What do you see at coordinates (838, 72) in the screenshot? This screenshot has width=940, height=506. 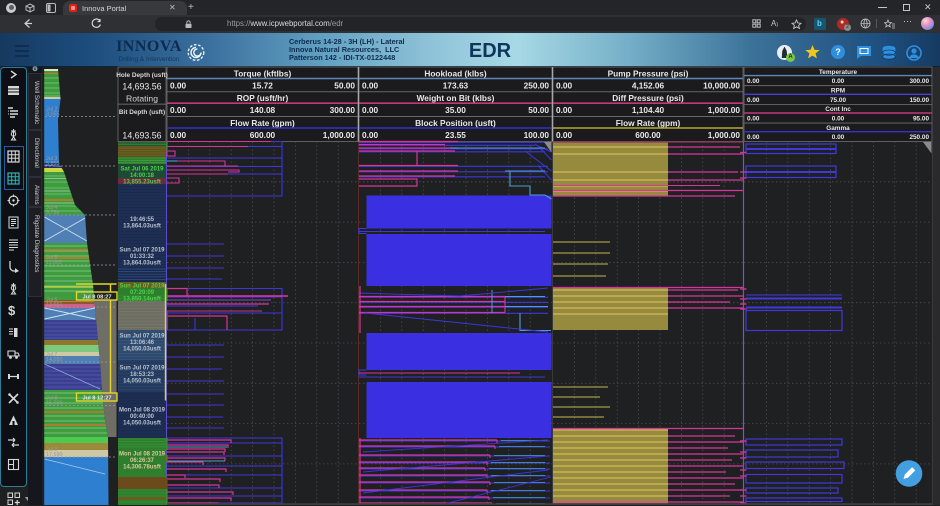 I see `svg-text: Temperature` at bounding box center [838, 72].